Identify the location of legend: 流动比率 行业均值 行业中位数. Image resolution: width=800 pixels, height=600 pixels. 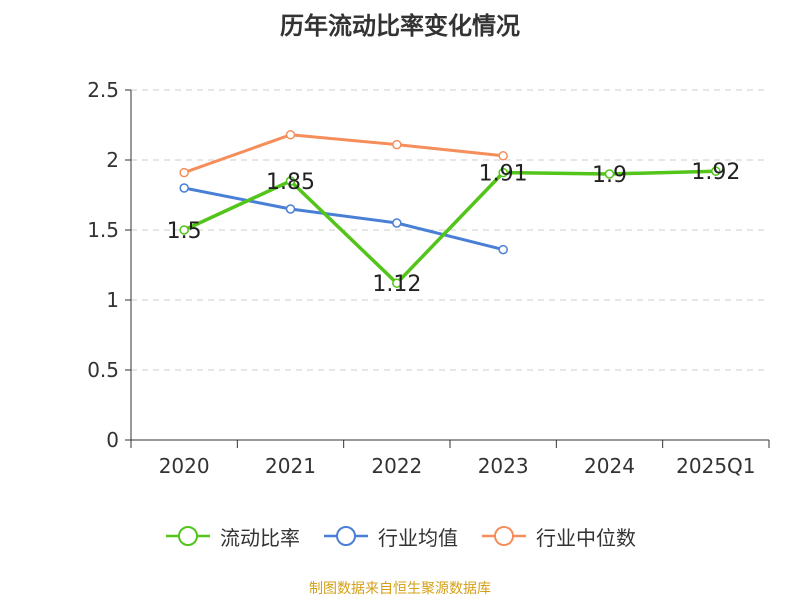
(400, 536).